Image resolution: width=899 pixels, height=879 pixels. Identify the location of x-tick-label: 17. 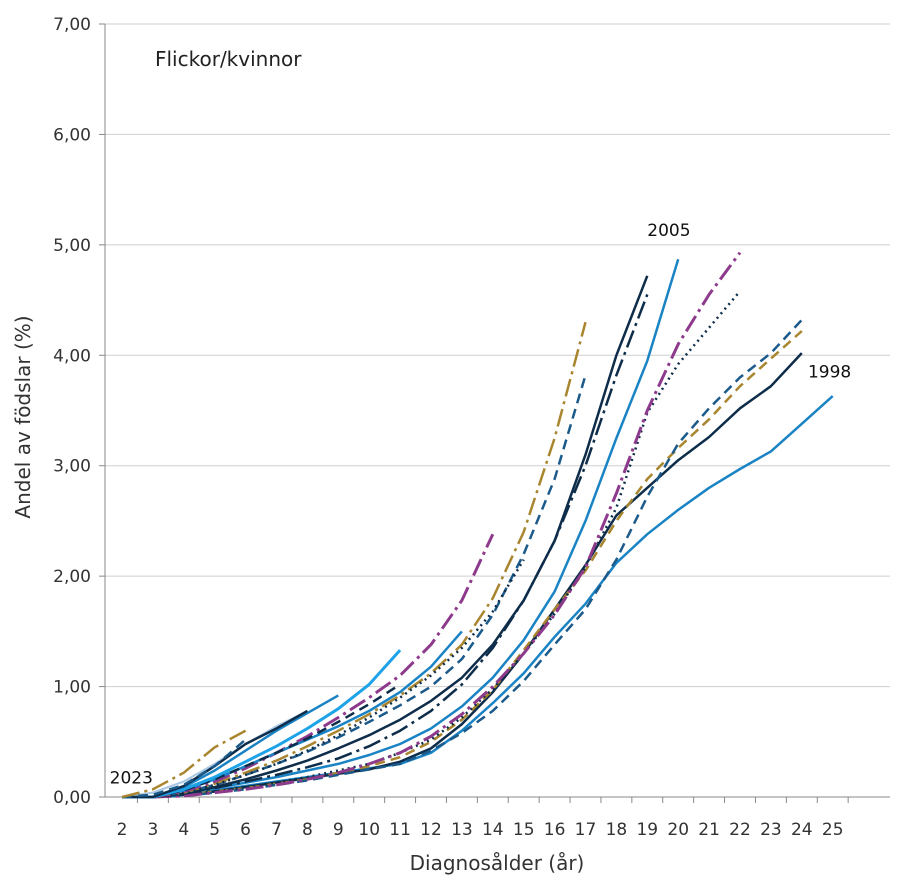
(586, 830).